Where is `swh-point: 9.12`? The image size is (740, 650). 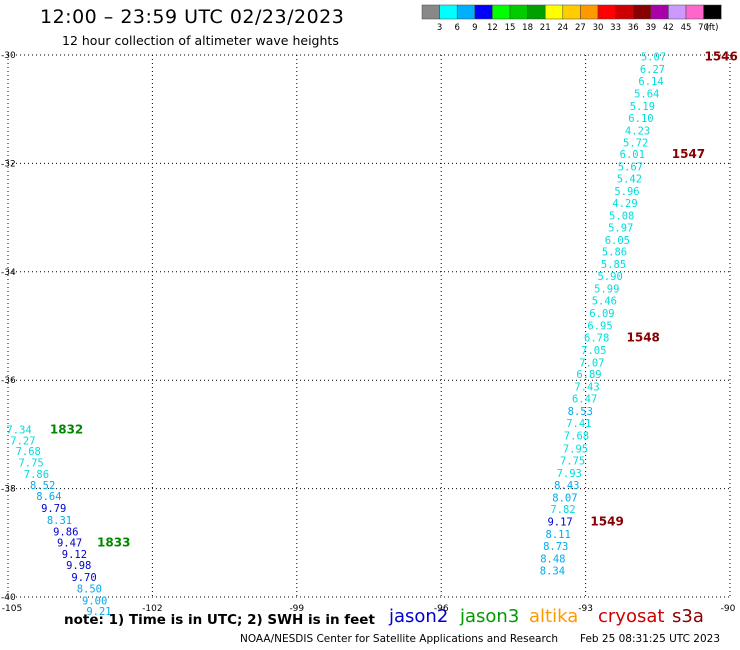
swh-point: 9.12 is located at coordinates (74, 555).